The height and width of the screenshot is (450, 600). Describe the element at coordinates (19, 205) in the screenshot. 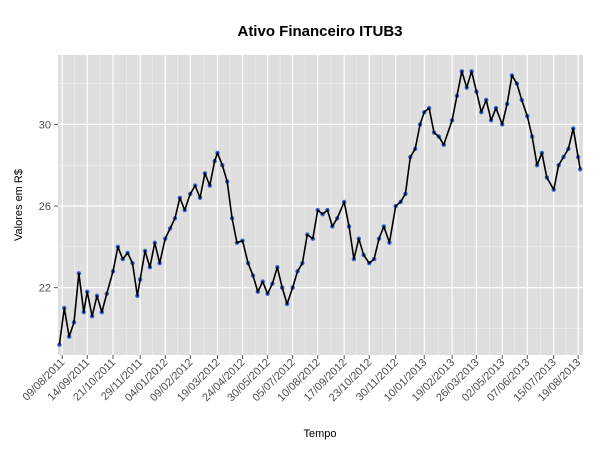

I see `y-axis-title: Valores em R$` at that location.